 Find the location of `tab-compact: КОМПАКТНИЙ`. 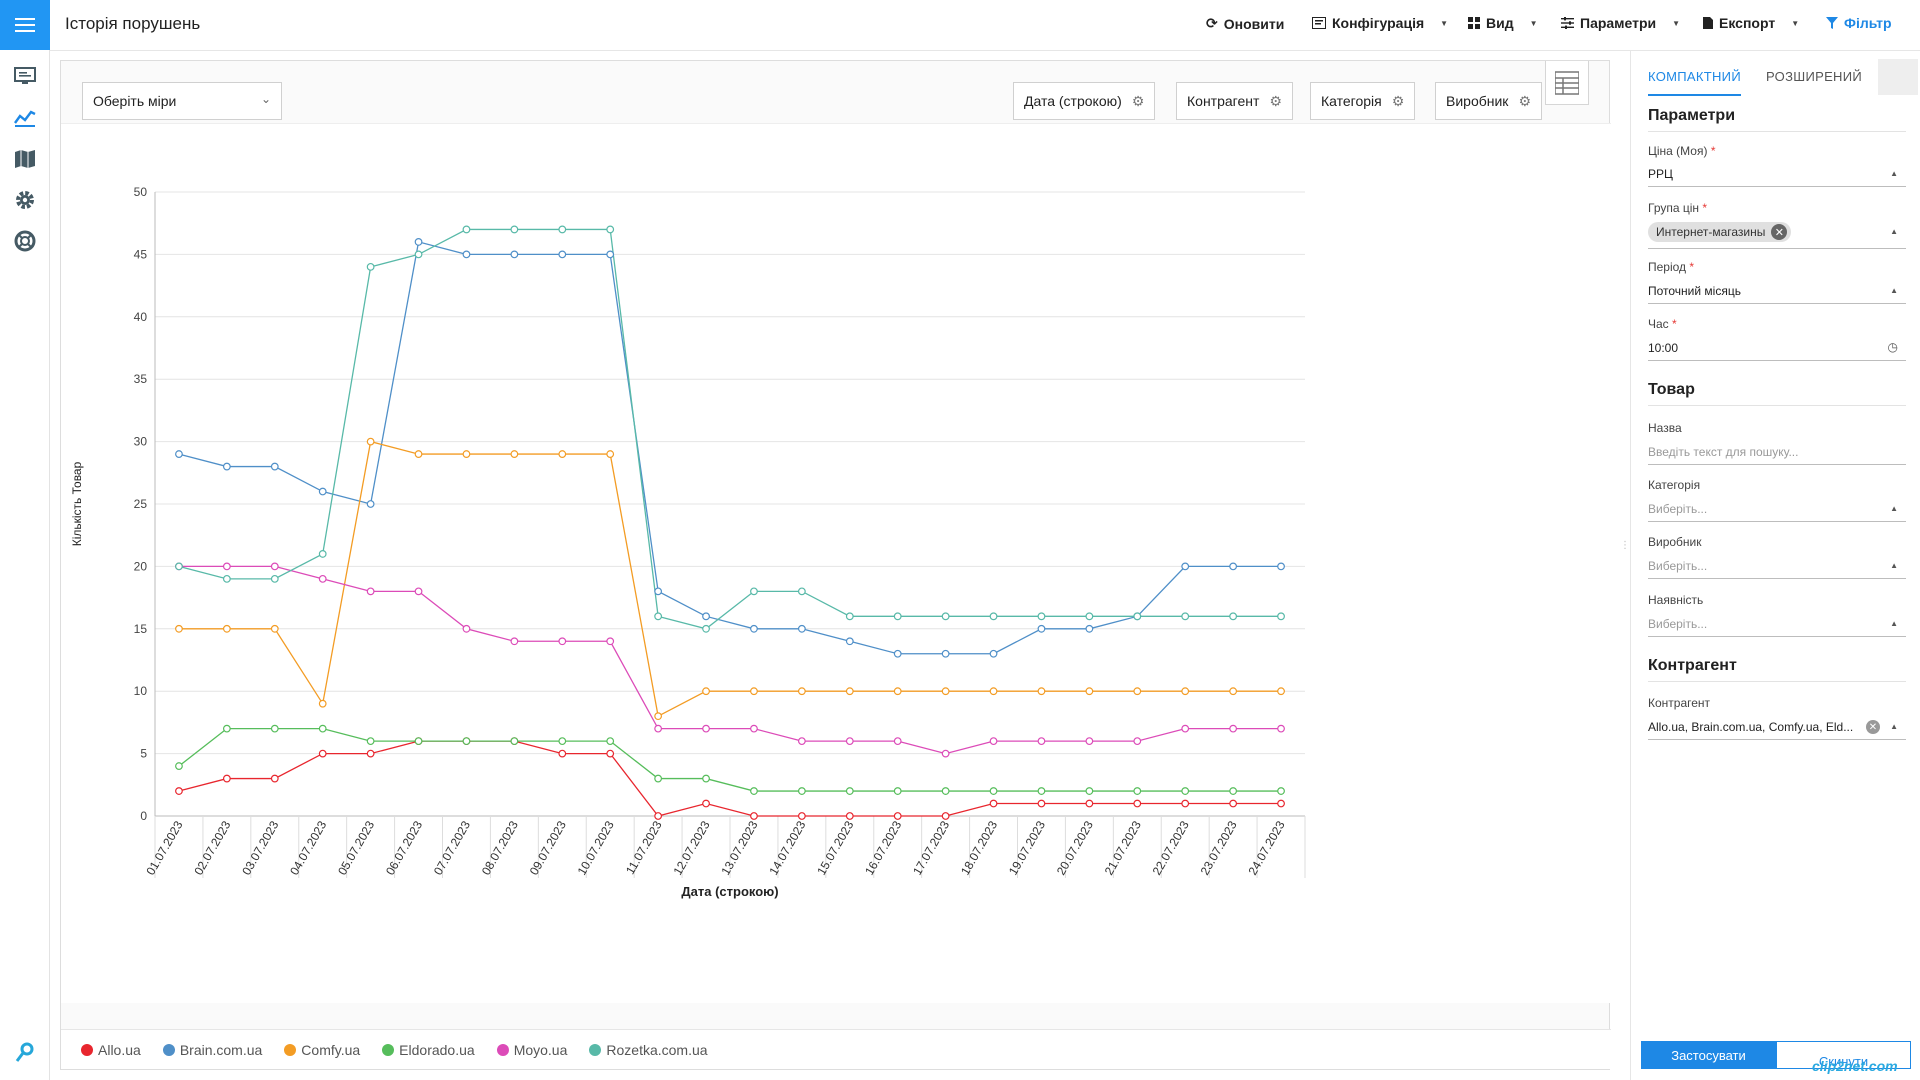

tab-compact: КОМПАКТНИЙ is located at coordinates (1694, 82).